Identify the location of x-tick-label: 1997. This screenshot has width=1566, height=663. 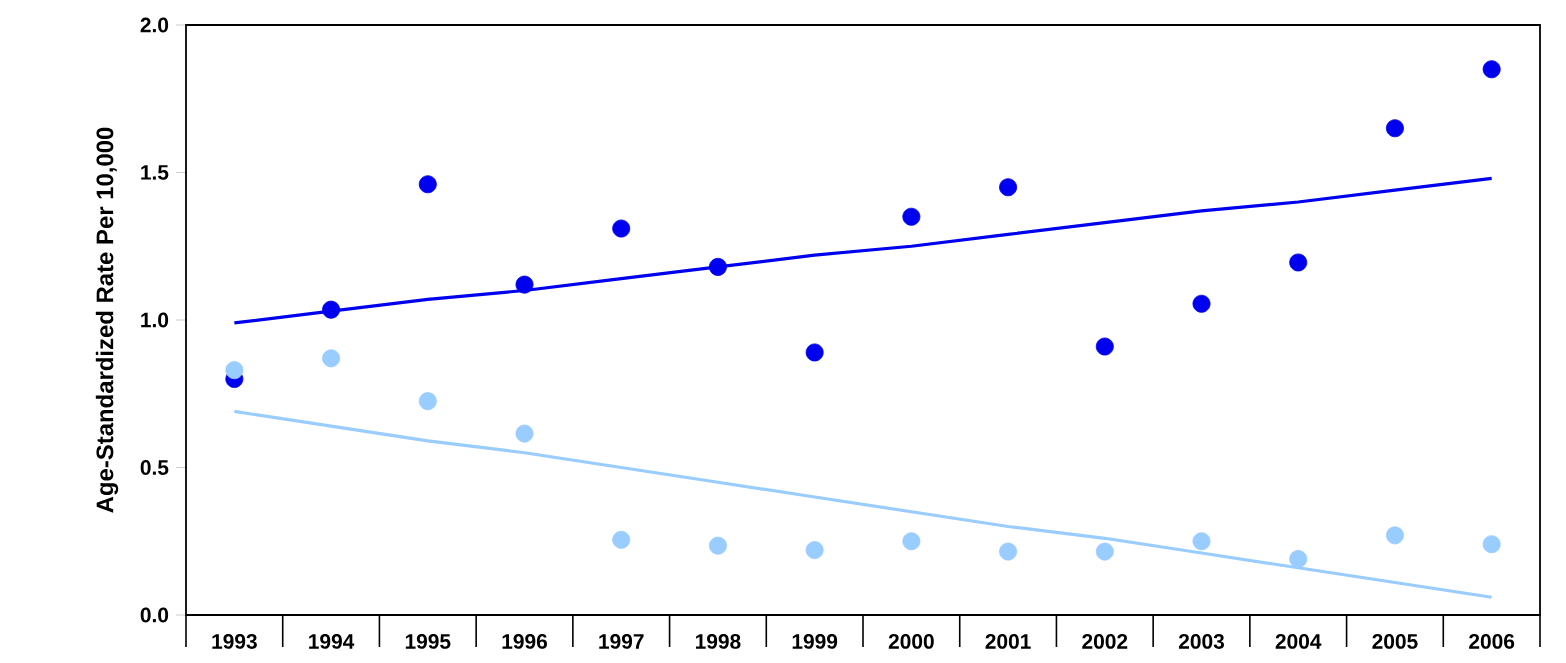
(621, 641).